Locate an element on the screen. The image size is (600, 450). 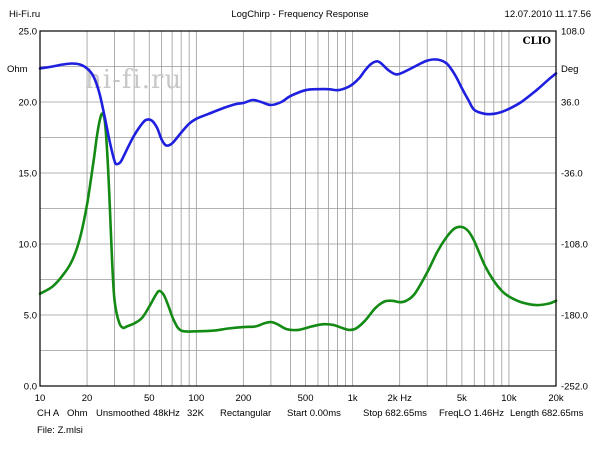
y-left-unit-label: Ohm is located at coordinates (17, 69).